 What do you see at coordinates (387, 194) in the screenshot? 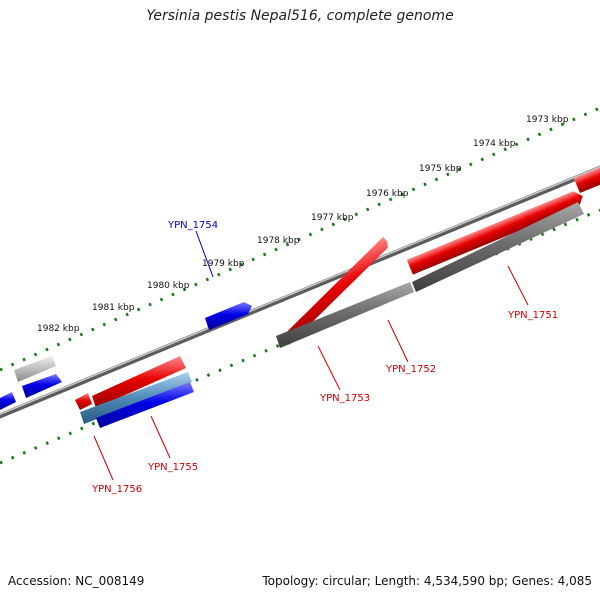
I see `kbp-label-1976: 1976 kbp` at bounding box center [387, 194].